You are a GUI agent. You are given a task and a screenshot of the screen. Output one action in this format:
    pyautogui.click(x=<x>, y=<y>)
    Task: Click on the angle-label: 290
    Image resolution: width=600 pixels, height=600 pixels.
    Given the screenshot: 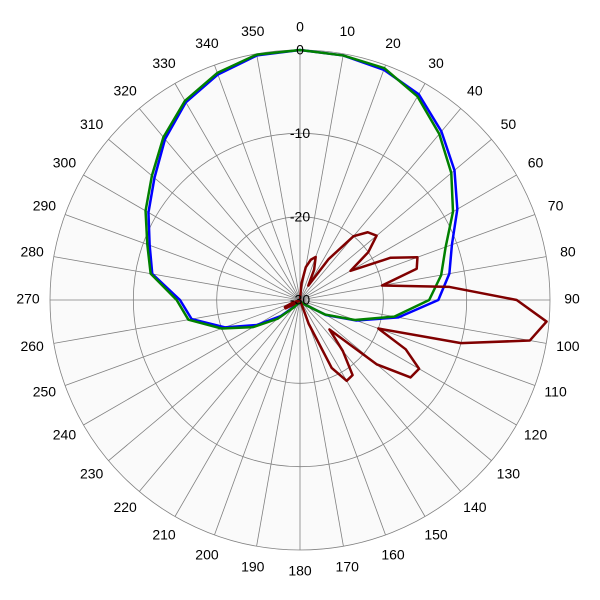 What is the action you would take?
    pyautogui.click(x=45, y=206)
    